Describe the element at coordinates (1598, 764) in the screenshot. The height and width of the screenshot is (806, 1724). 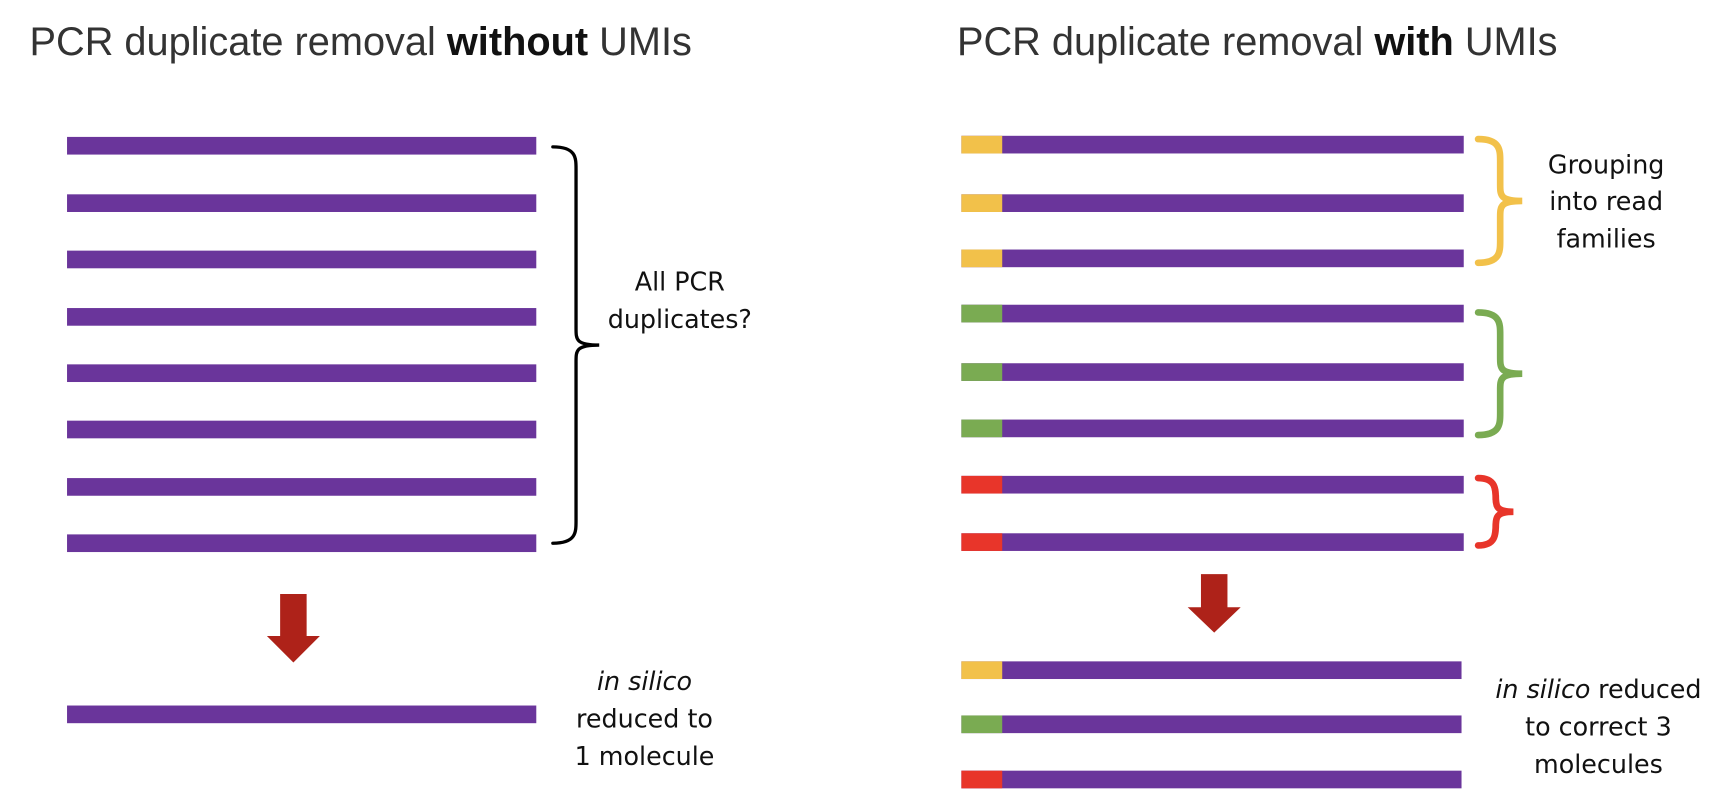
I see `result-label: molecules` at that location.